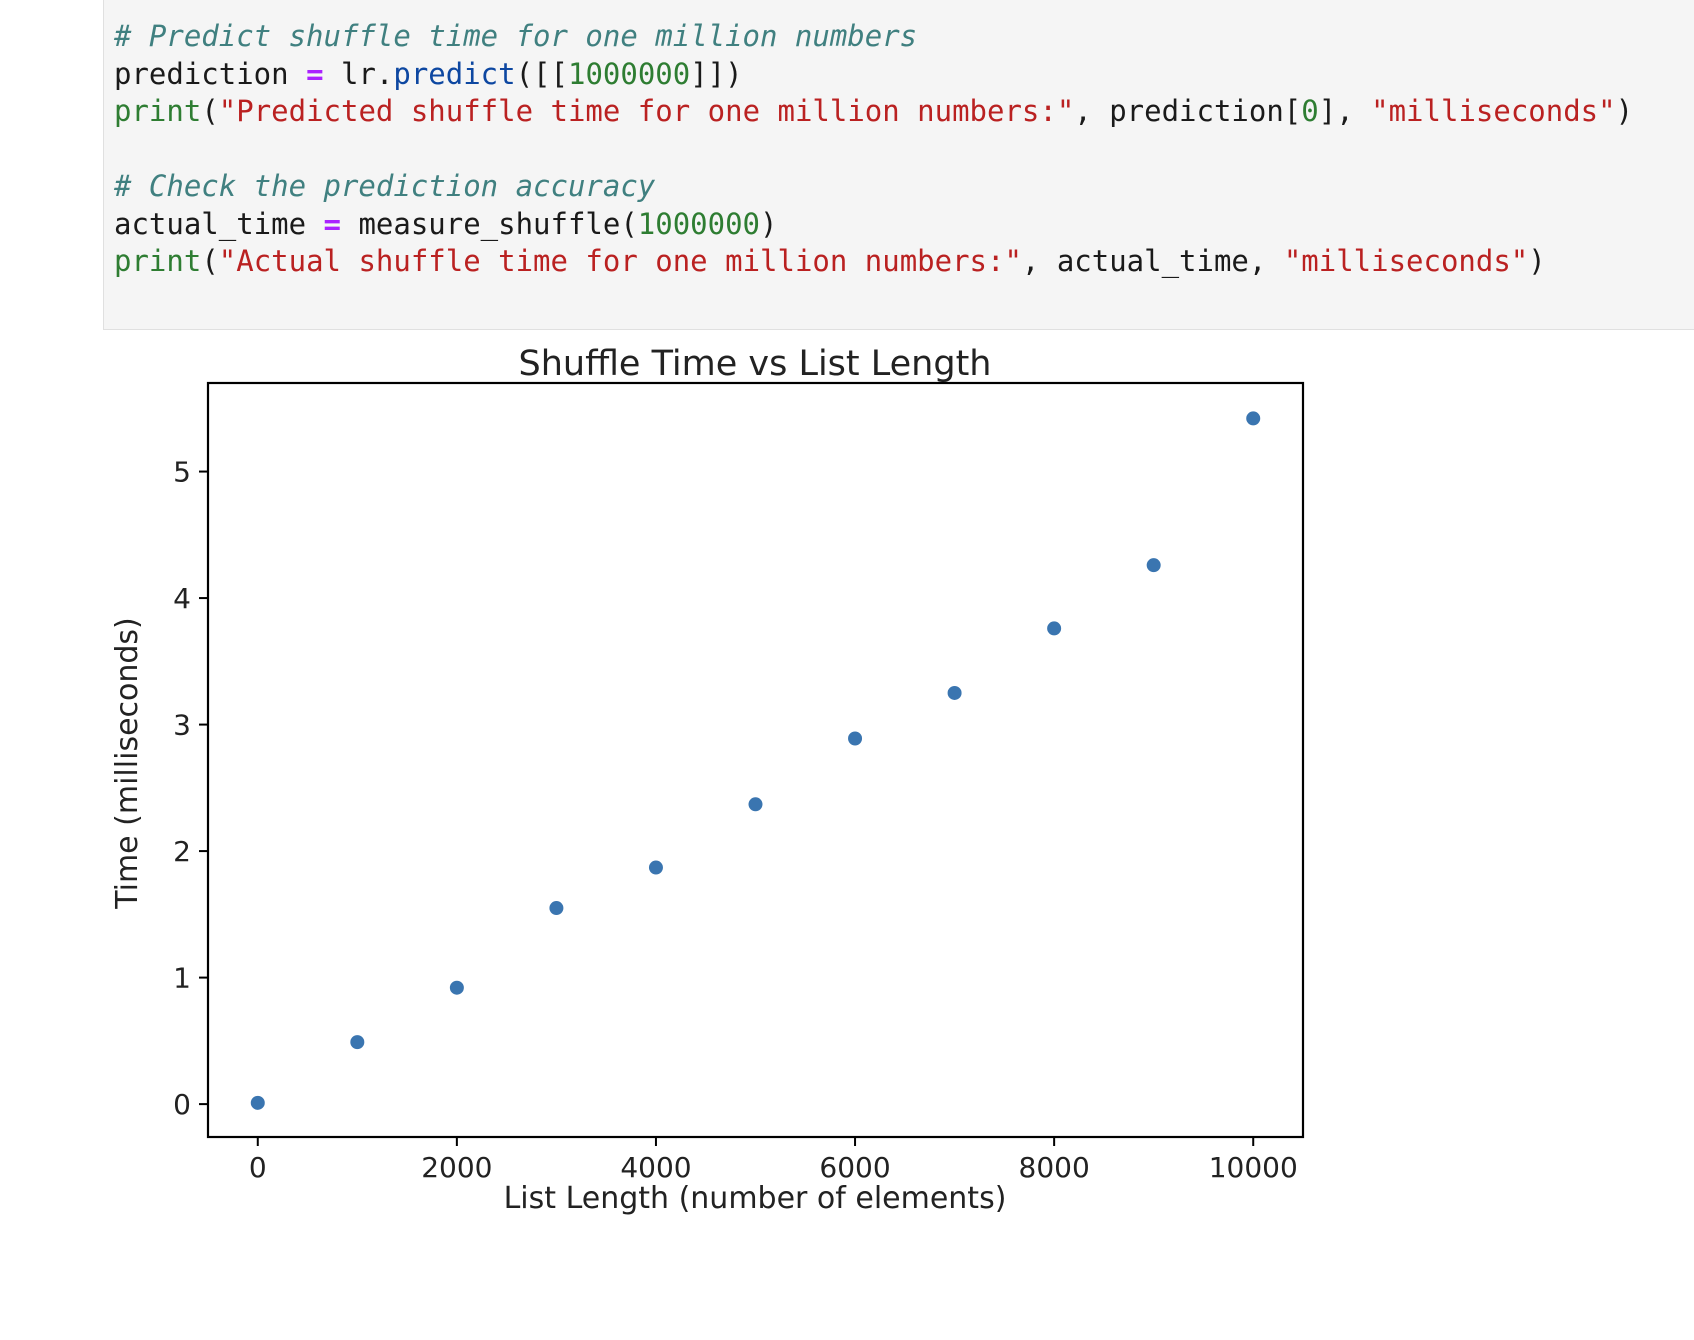  I want to click on code-token: ([[, so click(541, 73).